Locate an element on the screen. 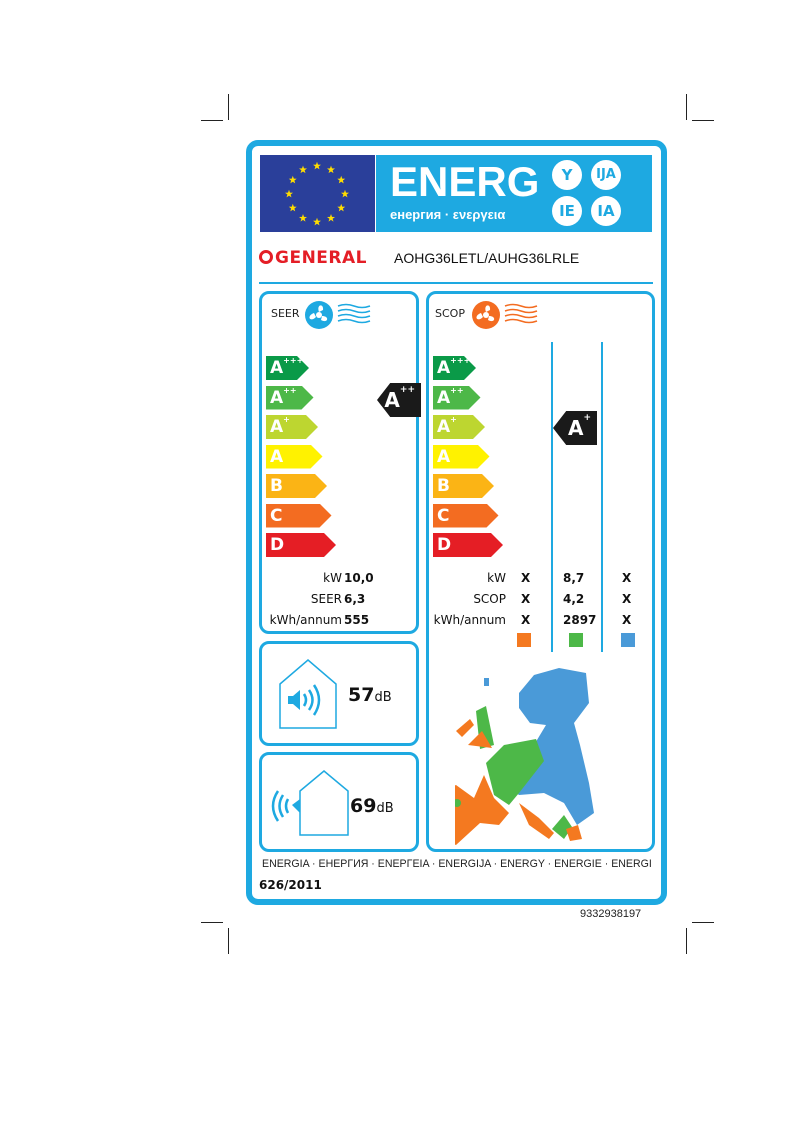 Image resolution: width=802 pixels, height=1134 pixels. energy-subtitle: енергия · ενεργεια is located at coordinates (448, 214).